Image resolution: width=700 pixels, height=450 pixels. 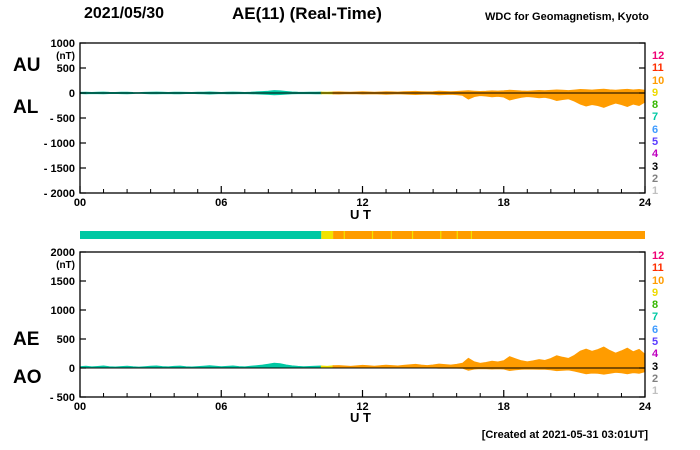 I want to click on y-tick-label: - 1500, so click(x=59, y=169).